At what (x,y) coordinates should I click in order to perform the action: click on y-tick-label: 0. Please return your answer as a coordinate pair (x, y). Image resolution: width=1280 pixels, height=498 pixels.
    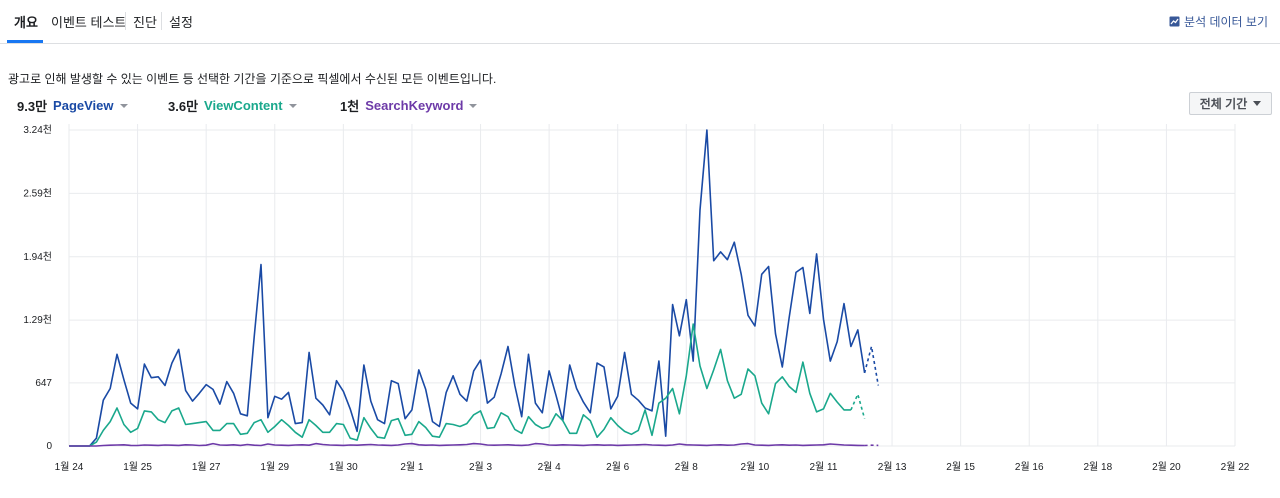
    Looking at the image, I should click on (49, 446).